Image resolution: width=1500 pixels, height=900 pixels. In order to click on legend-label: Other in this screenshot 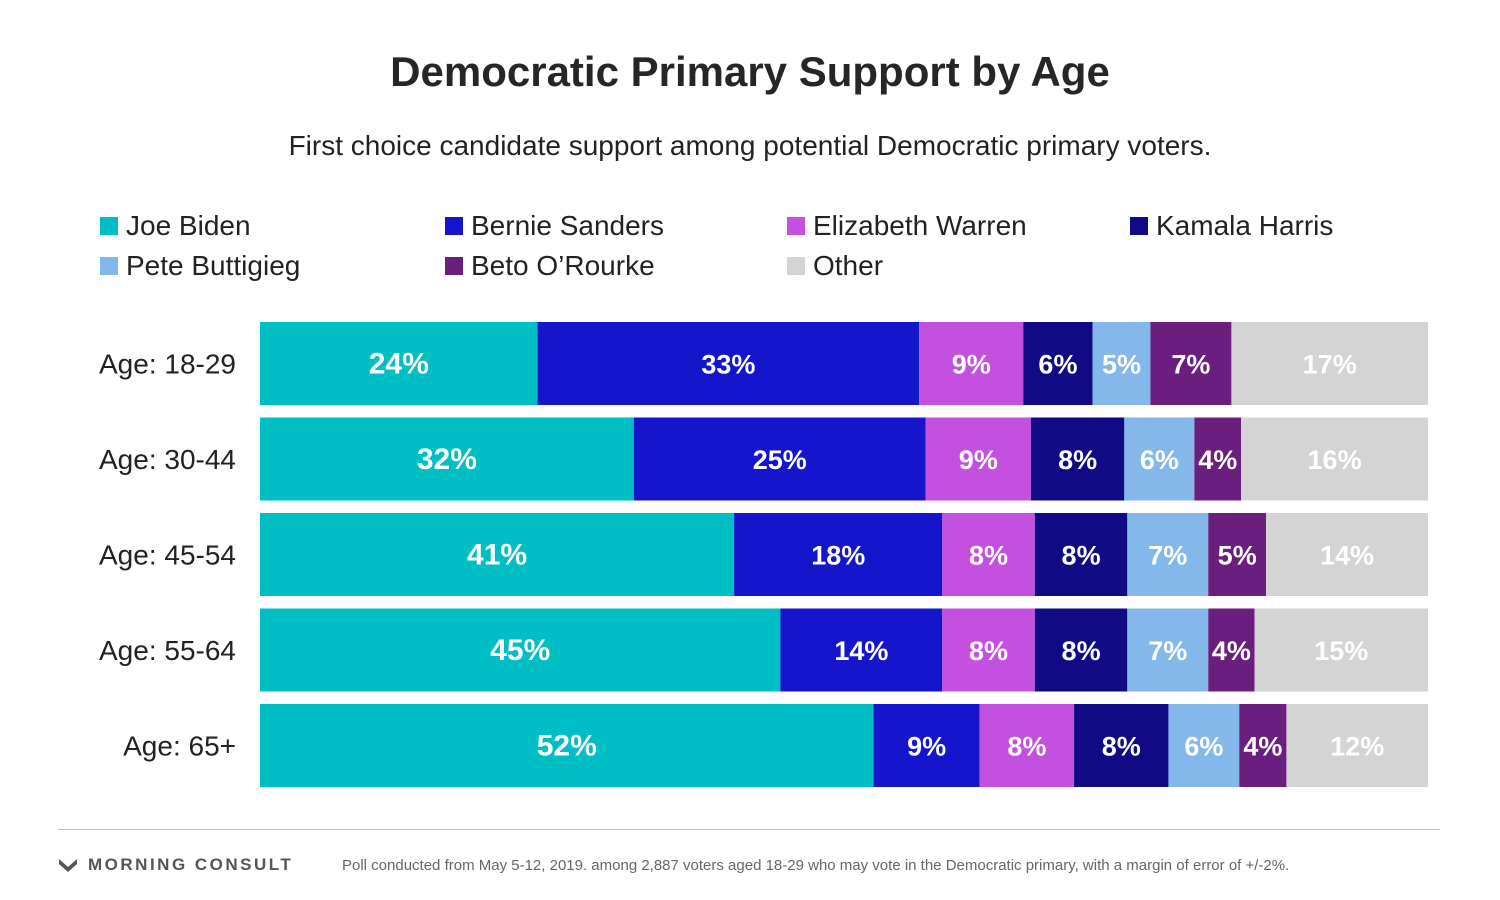, I will do `click(848, 265)`.